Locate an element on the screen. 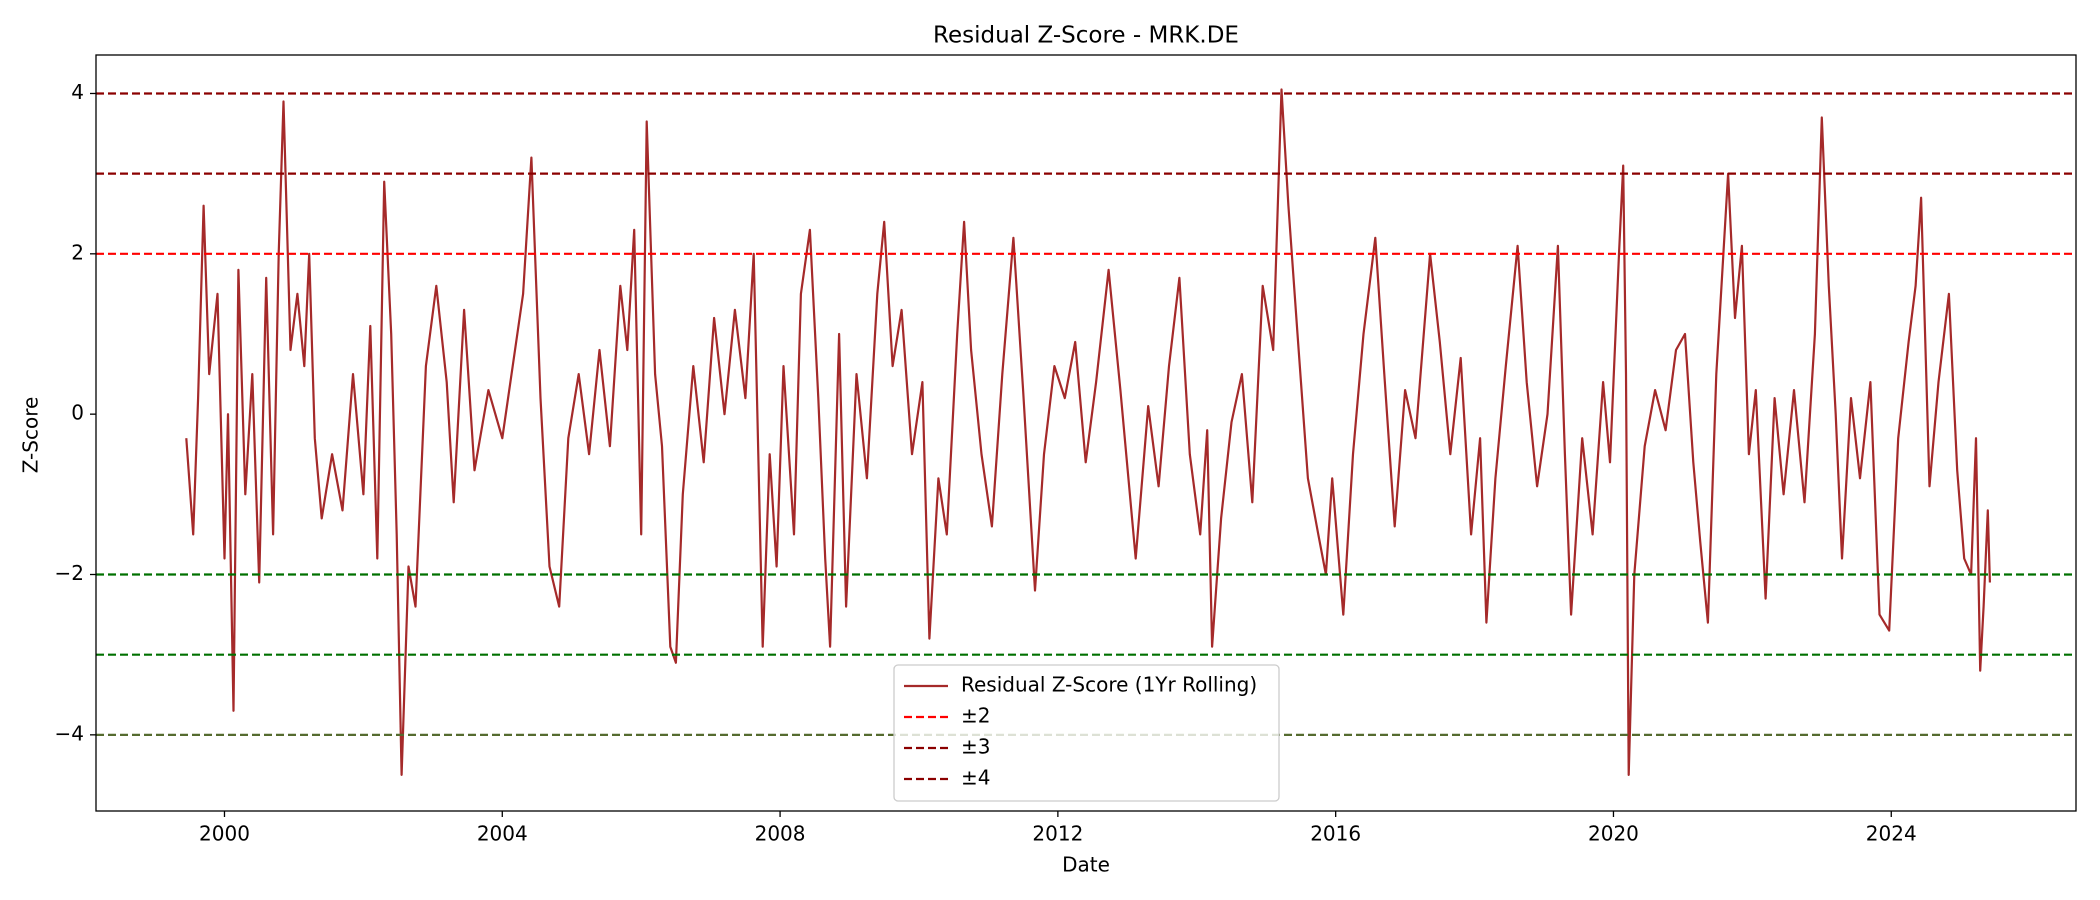 Image resolution: width=2100 pixels, height=900 pixels. x-tick-label: 2024 is located at coordinates (1891, 834).